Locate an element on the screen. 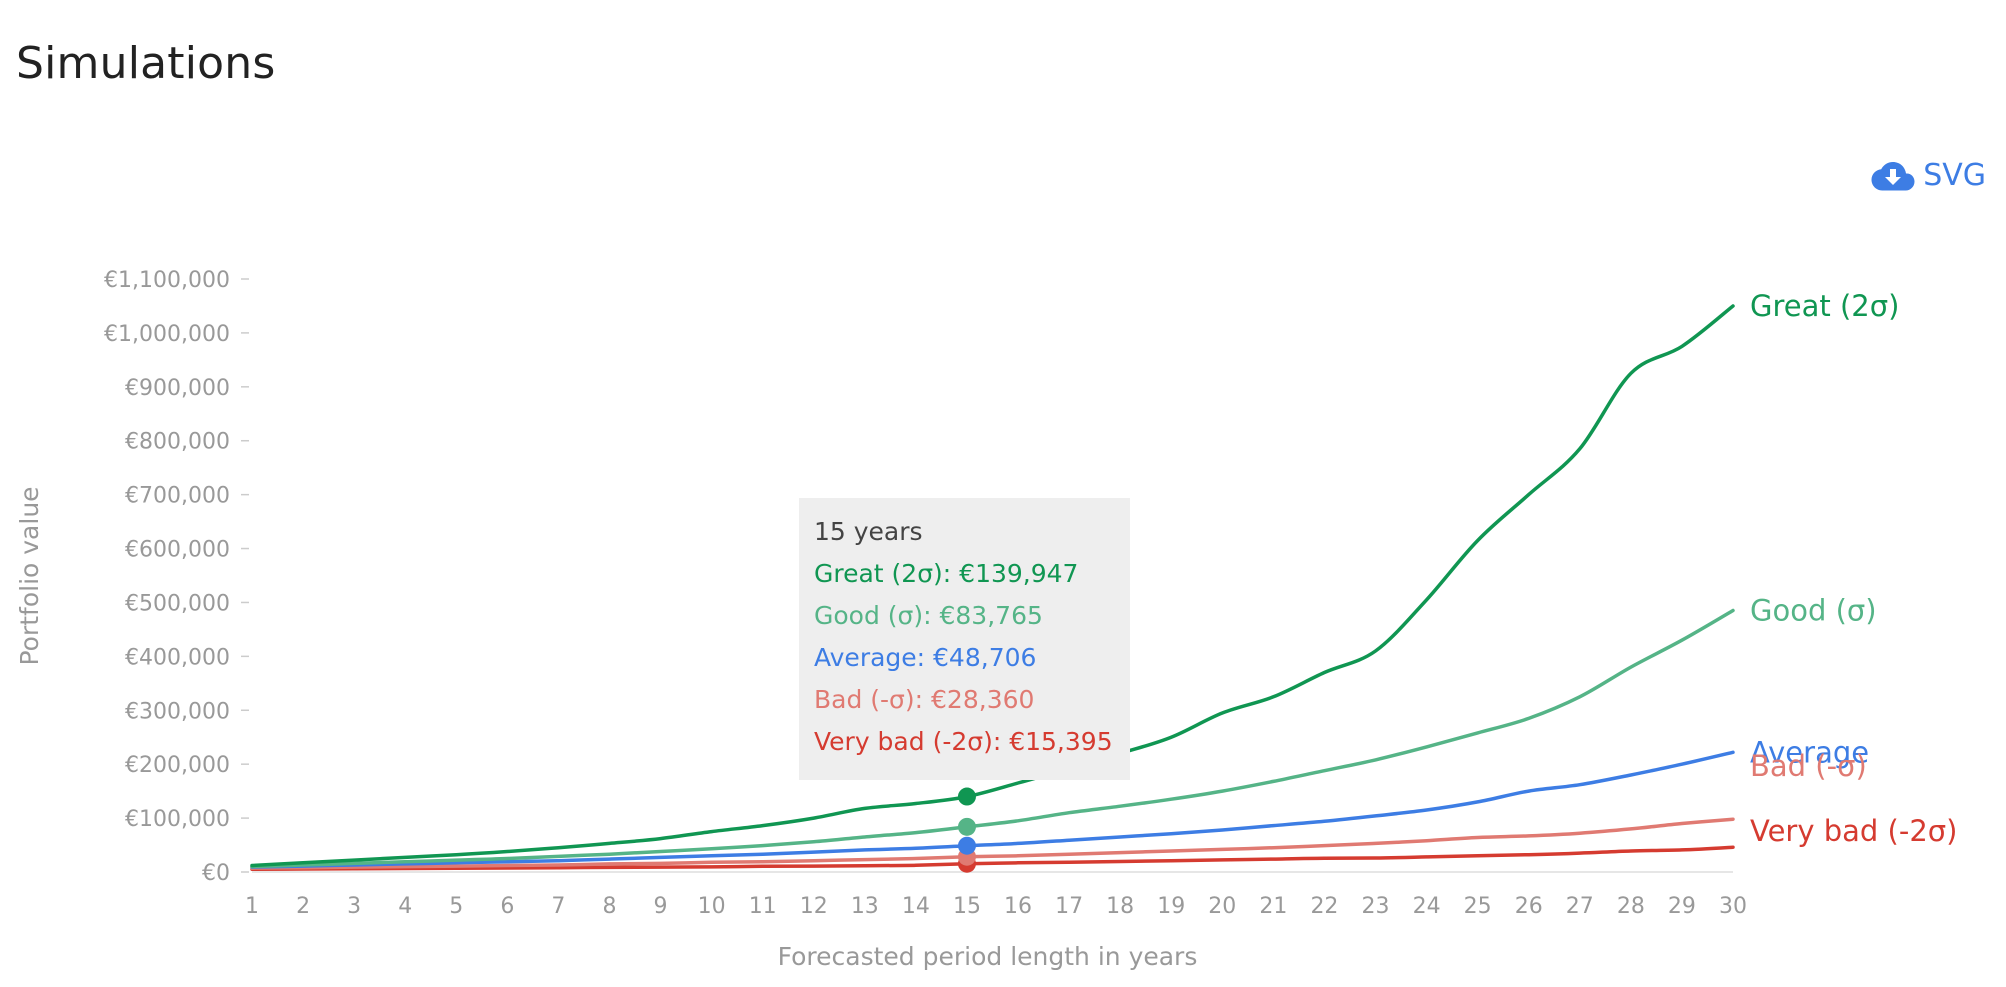  x-tick-label: 18 is located at coordinates (1120, 906).